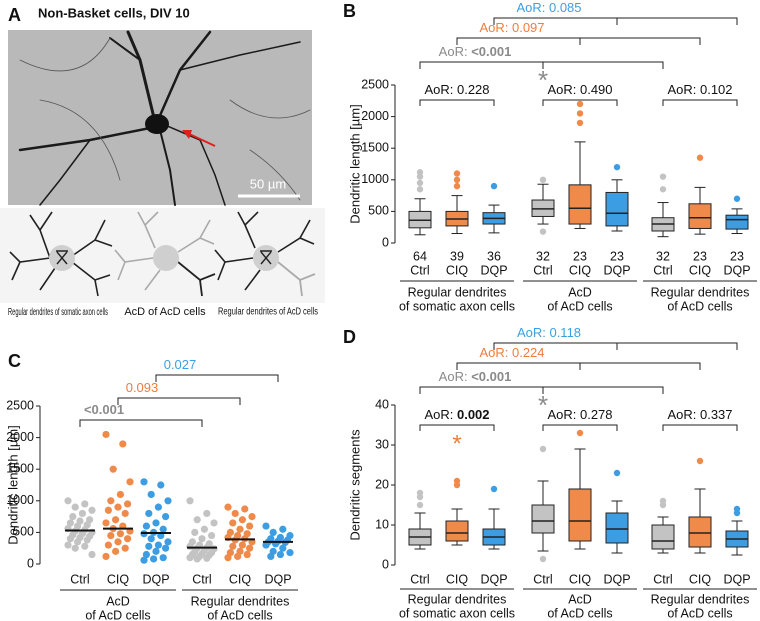 This screenshot has height=621, width=760. I want to click on comparison-value: 0.278, so click(596, 414).